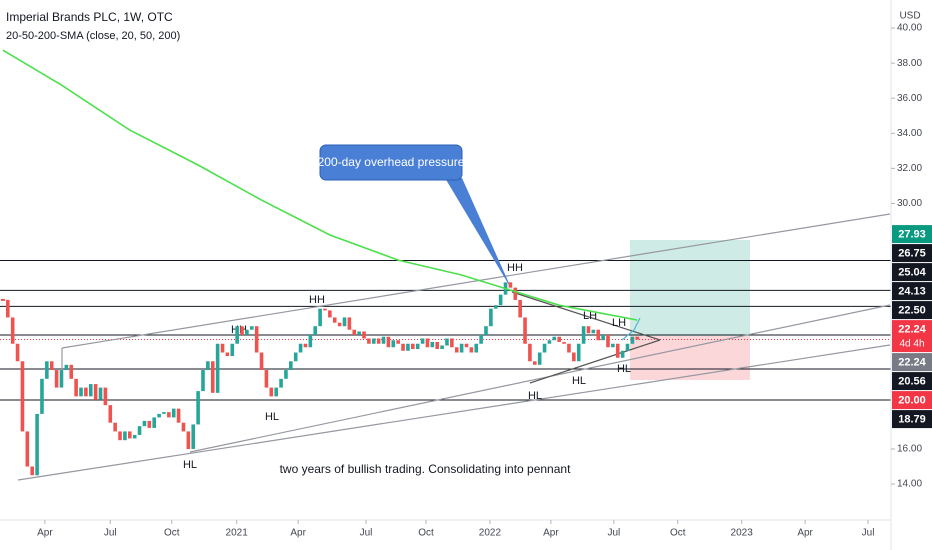 Image resolution: width=932 pixels, height=550 pixels. What do you see at coordinates (868, 533) in the screenshot?
I see `x-tick-label: Jul` at bounding box center [868, 533].